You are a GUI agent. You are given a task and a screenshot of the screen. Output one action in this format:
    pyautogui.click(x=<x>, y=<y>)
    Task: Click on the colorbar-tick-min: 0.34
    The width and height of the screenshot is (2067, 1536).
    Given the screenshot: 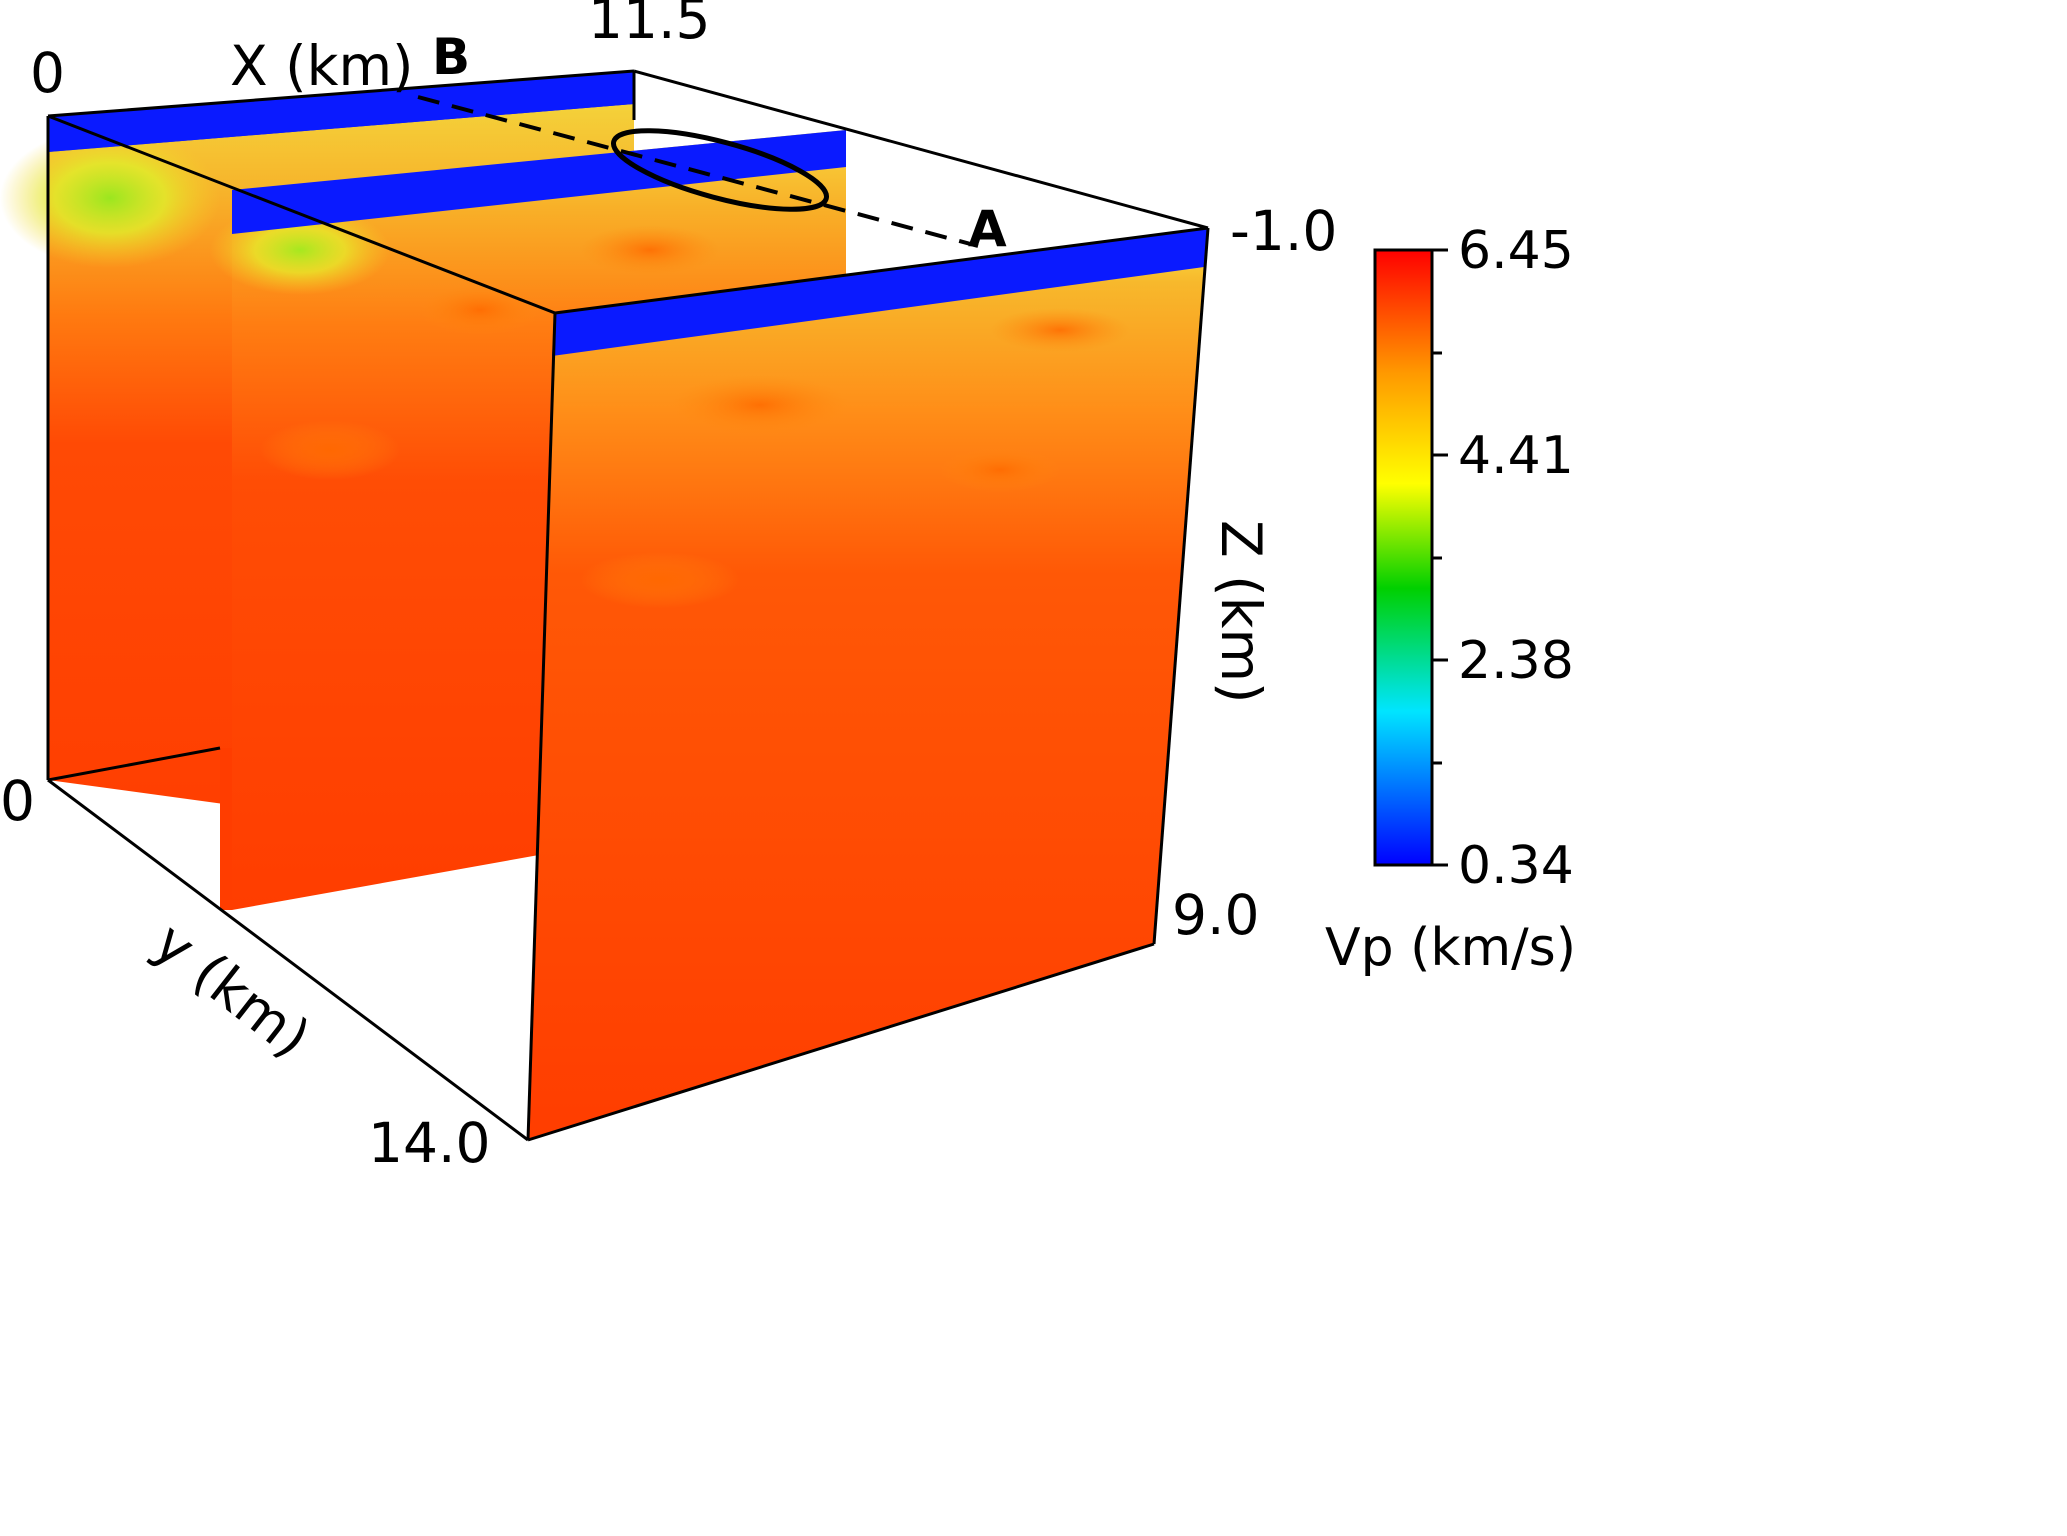 What is the action you would take?
    pyautogui.click(x=1516, y=866)
    